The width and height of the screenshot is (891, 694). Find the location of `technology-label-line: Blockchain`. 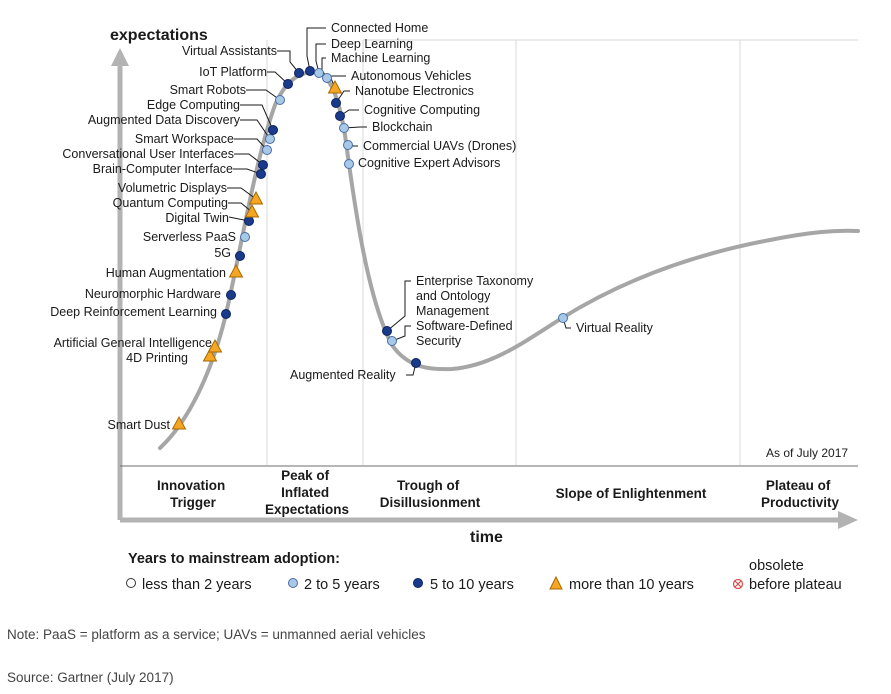

technology-label-line: Blockchain is located at coordinates (402, 127).